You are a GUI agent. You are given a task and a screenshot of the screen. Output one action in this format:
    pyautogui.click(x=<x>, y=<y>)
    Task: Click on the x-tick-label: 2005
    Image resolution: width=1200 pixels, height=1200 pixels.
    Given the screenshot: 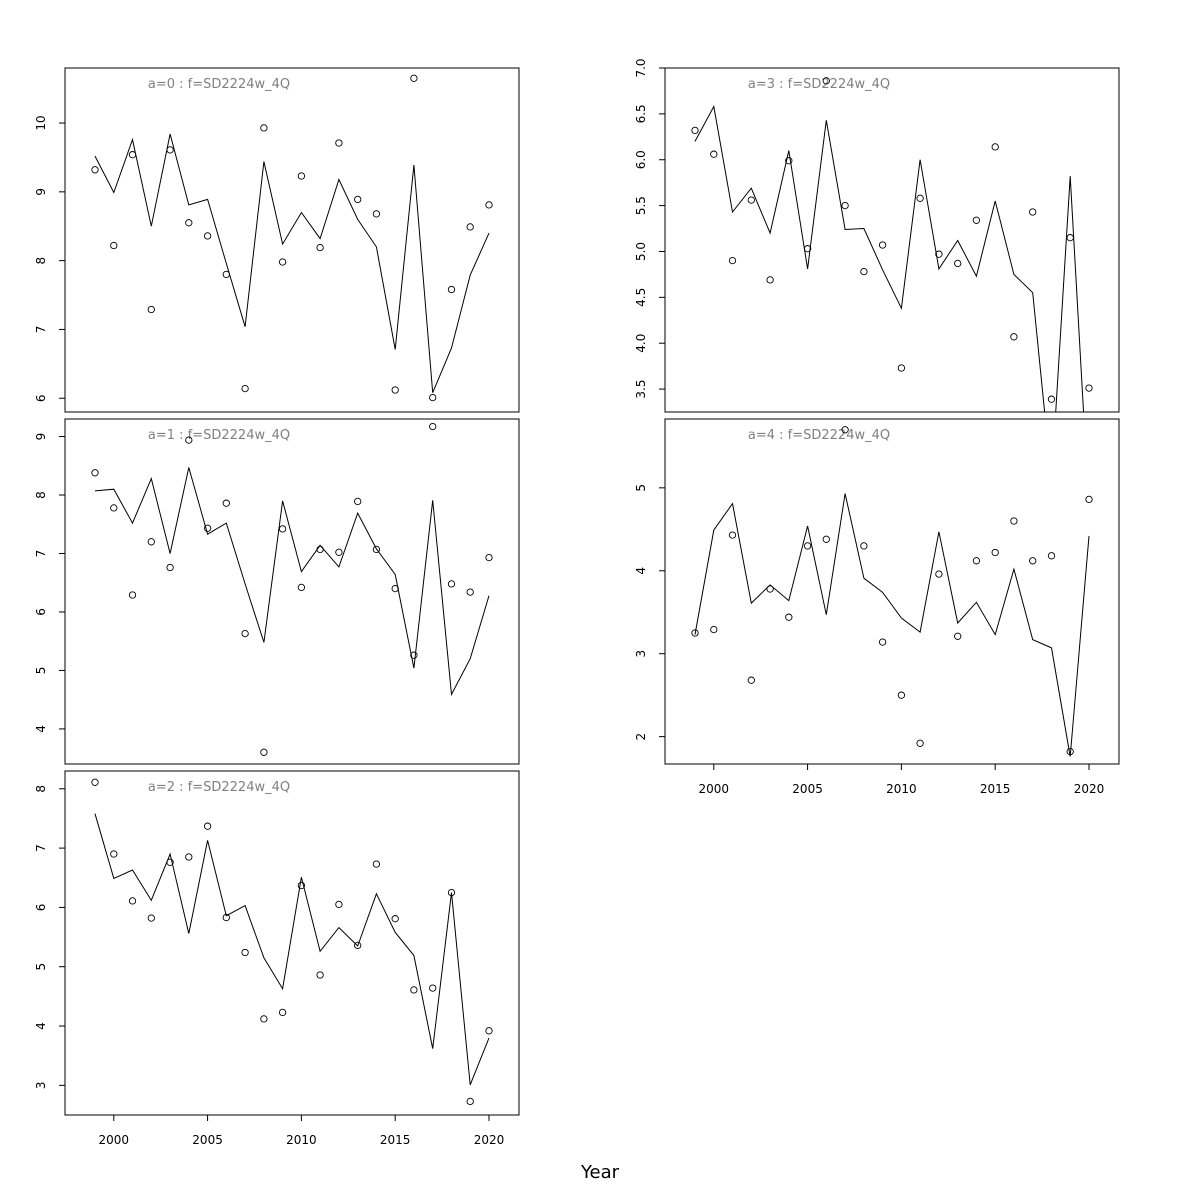 What is the action you would take?
    pyautogui.click(x=807, y=789)
    